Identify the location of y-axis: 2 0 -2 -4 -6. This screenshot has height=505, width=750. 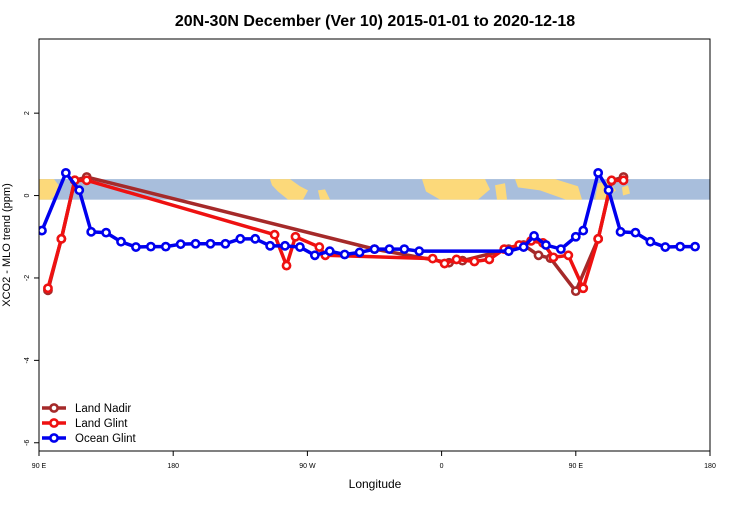
(31, 278).